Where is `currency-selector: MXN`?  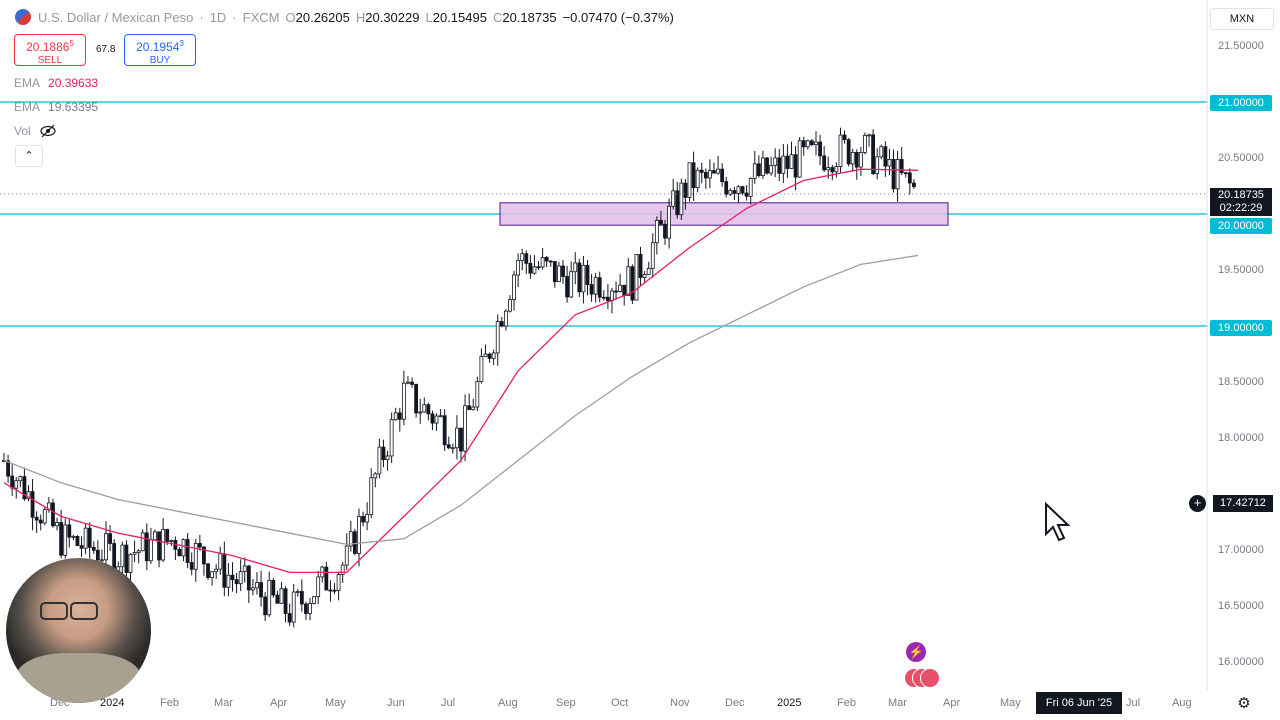 currency-selector: MXN is located at coordinates (1242, 19).